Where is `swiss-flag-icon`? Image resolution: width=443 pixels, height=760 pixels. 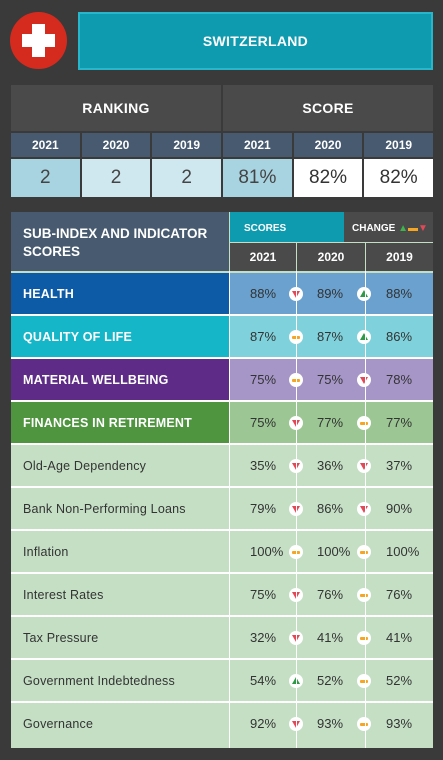
swiss-flag-icon is located at coordinates (38, 40).